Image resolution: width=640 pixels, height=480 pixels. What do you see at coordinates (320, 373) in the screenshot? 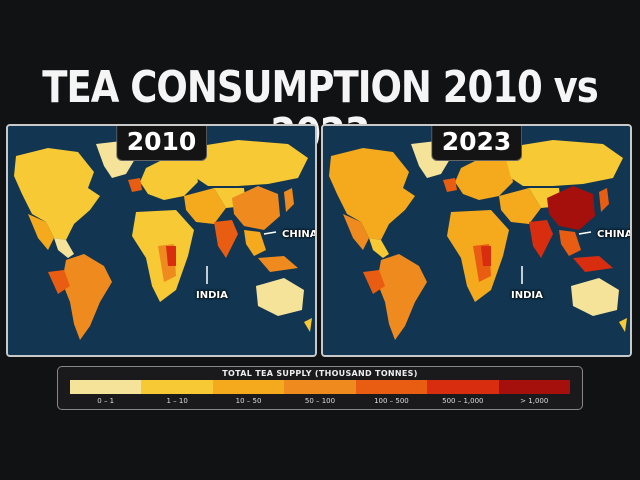
I see `legend-title: TOTAL TEA SUPPLY (THOUSAND TONNES)` at bounding box center [320, 373].